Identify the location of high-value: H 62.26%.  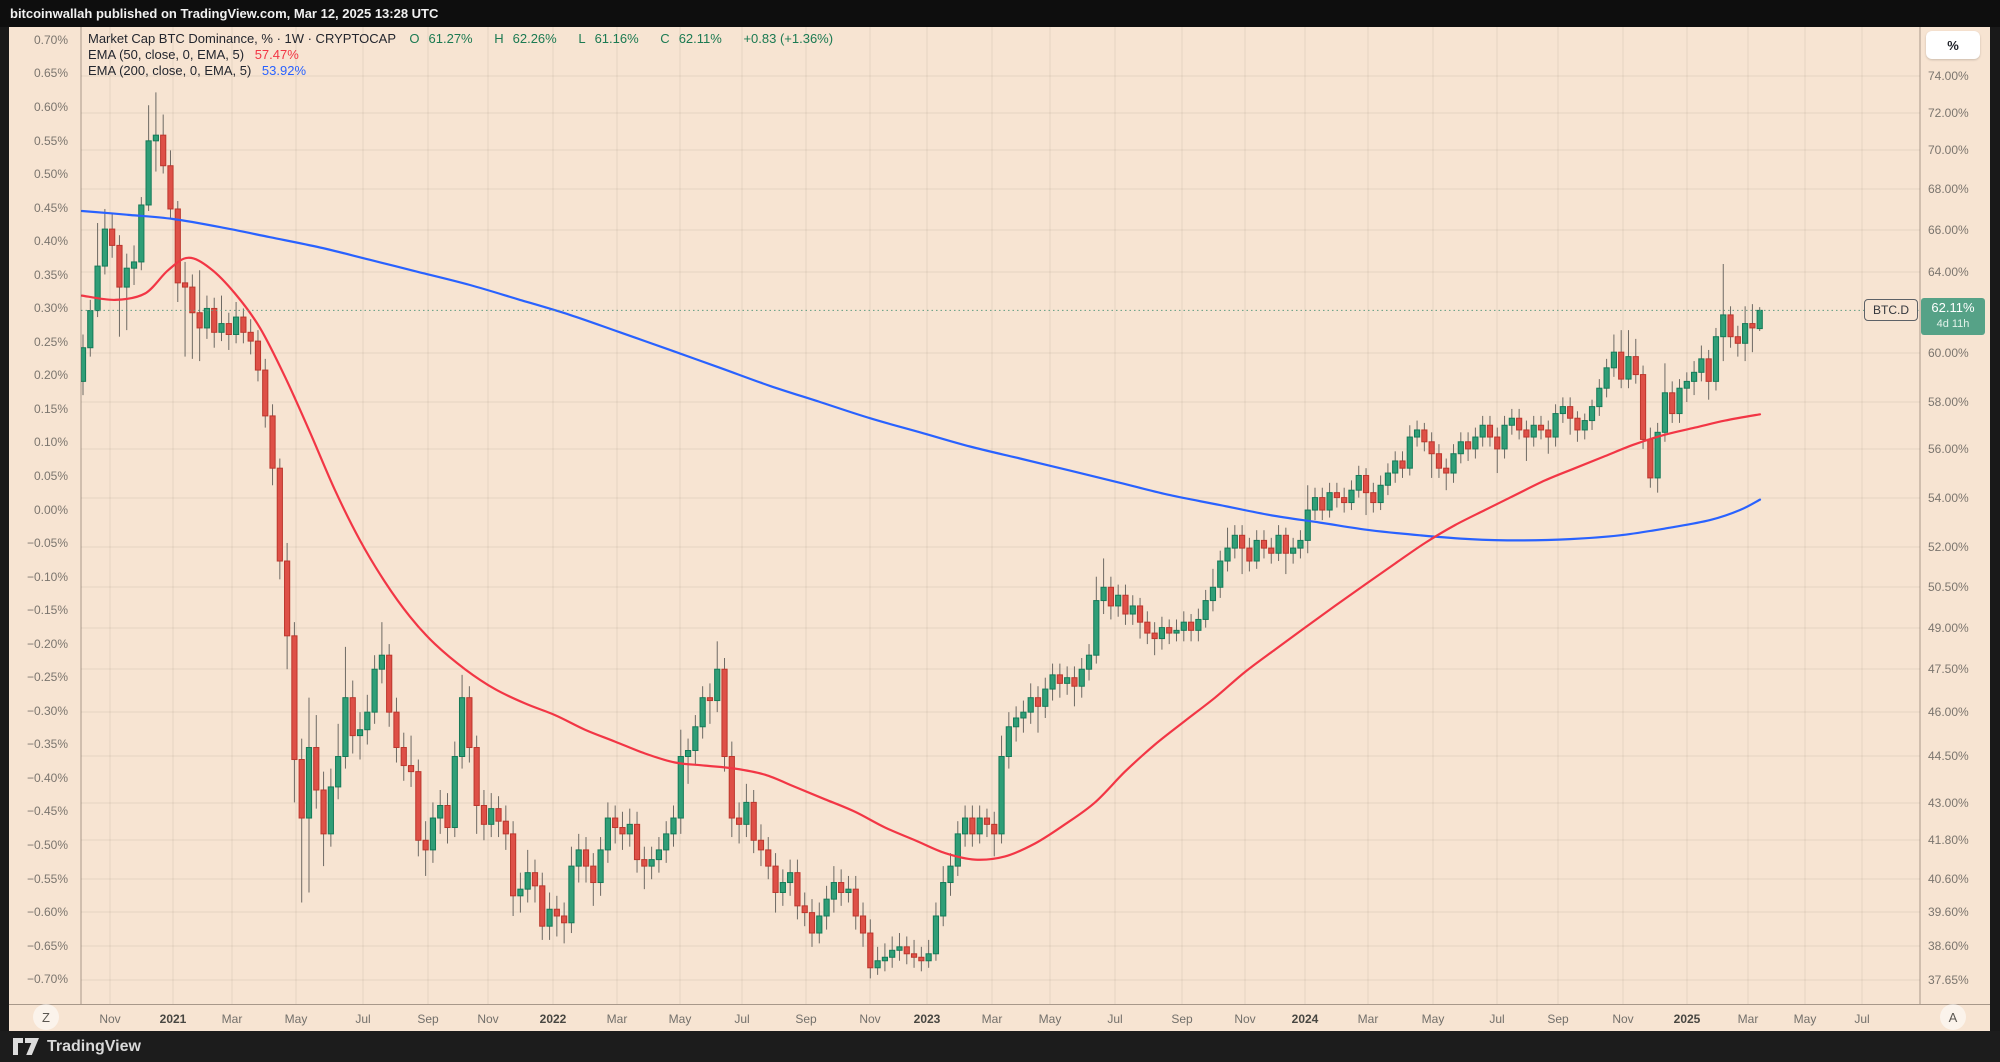
(525, 38).